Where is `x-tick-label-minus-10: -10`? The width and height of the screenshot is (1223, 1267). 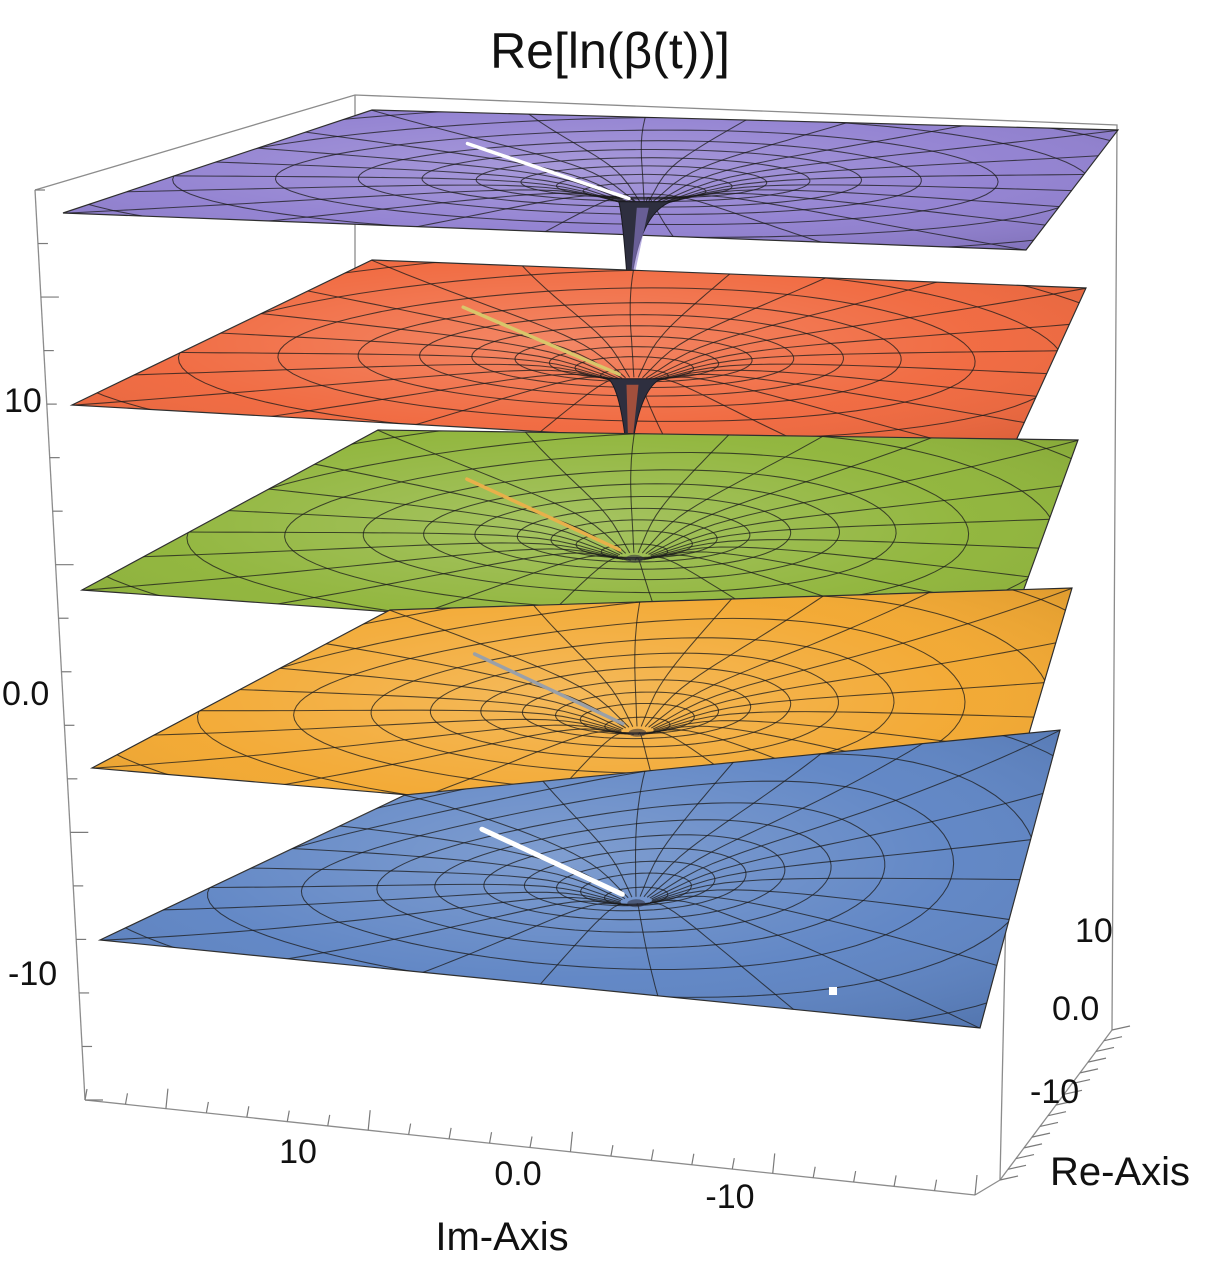 x-tick-label-minus-10: -10 is located at coordinates (729, 1197).